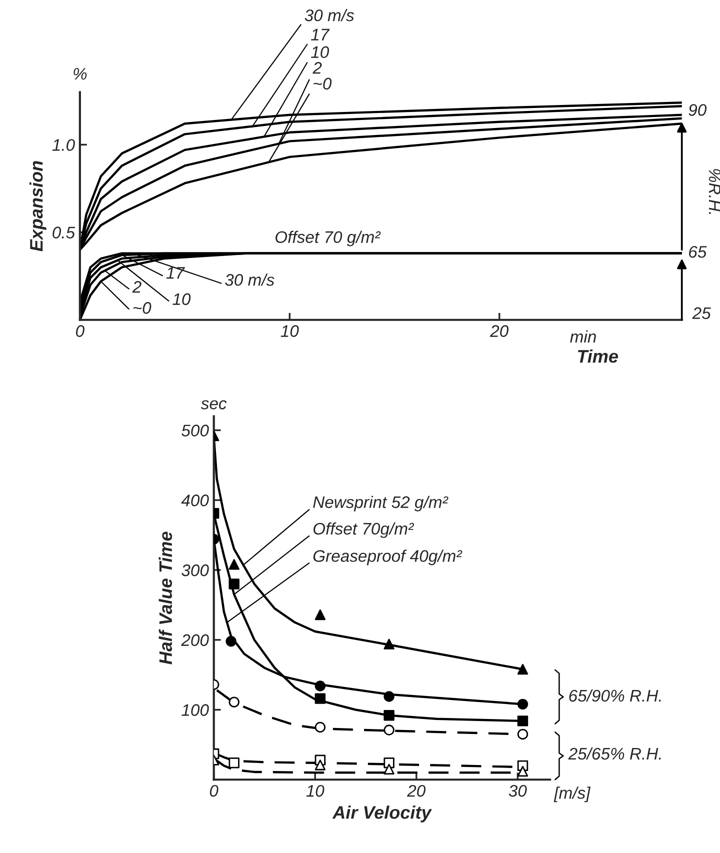 The width and height of the screenshot is (720, 853). I want to click on x-axis-title: Time, so click(598, 356).